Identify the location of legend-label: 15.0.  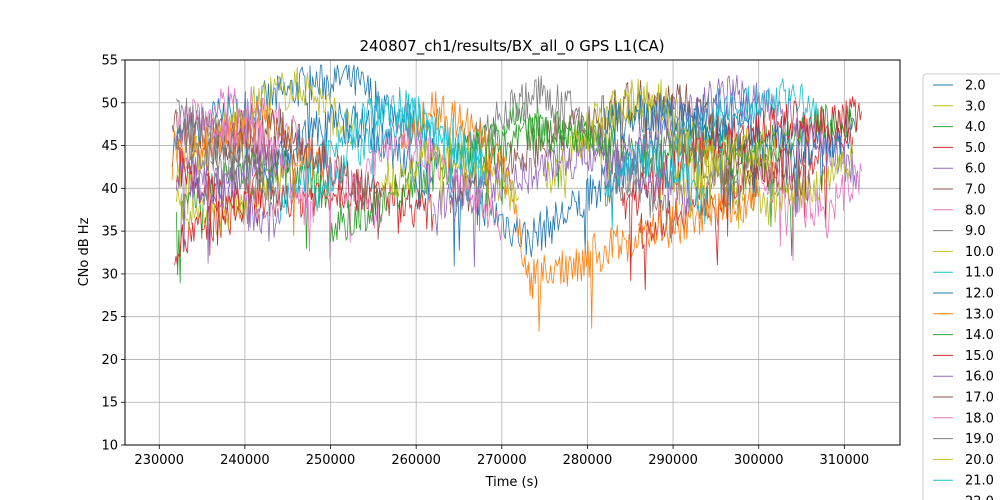
(979, 356).